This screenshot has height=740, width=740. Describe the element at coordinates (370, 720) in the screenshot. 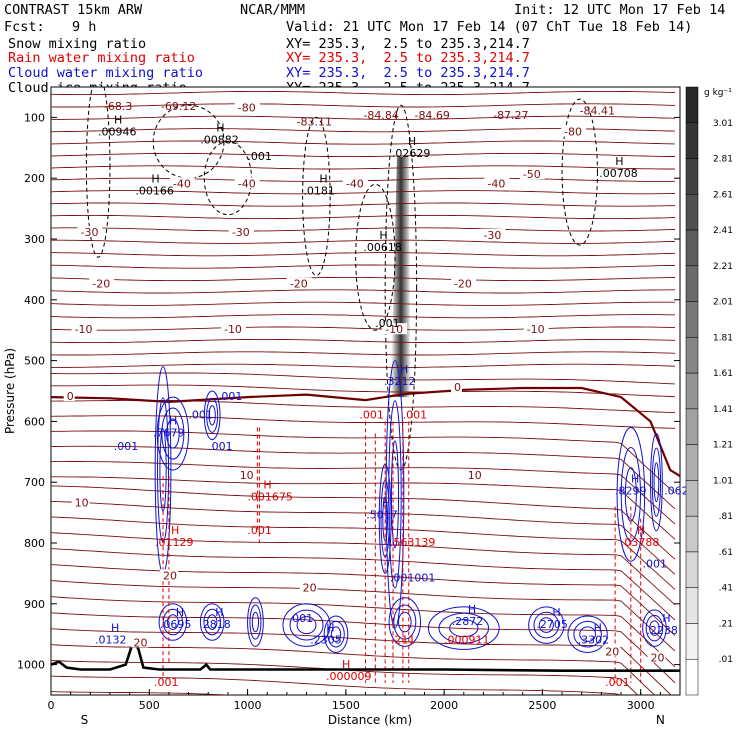

I see `x-axis-label: Distance (km)` at that location.